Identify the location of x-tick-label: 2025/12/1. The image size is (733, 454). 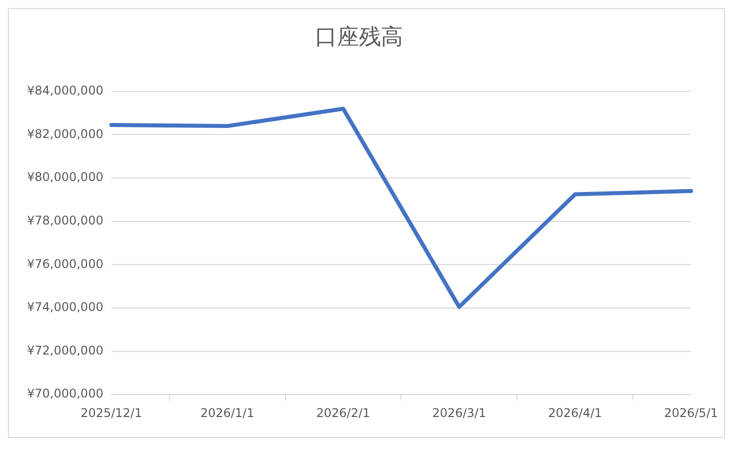
(111, 413).